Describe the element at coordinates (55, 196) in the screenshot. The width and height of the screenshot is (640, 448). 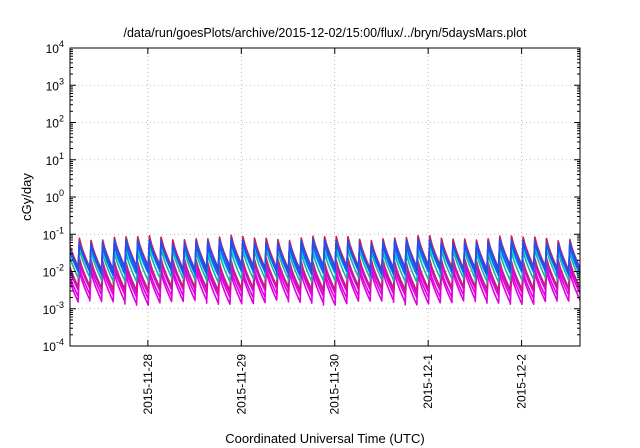
I see `y-tick-label: 10⁰` at that location.